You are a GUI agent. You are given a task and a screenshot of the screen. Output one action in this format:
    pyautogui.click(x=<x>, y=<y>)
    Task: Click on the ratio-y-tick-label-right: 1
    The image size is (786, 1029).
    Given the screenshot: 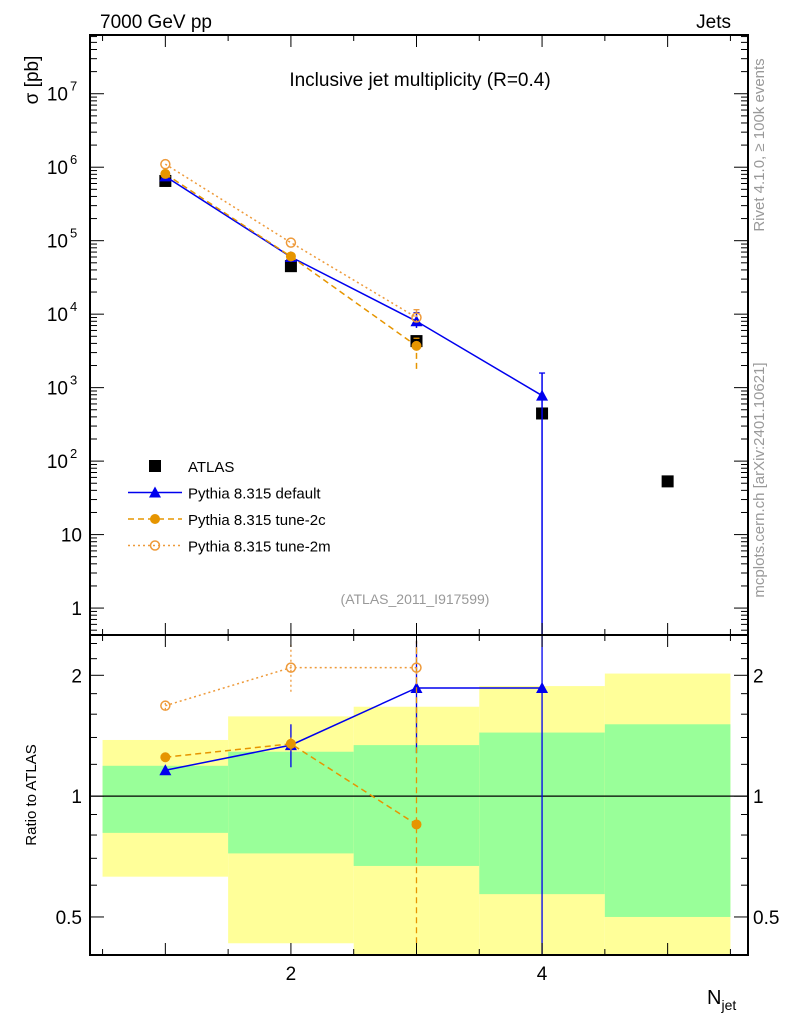 What is the action you would take?
    pyautogui.click(x=758, y=797)
    